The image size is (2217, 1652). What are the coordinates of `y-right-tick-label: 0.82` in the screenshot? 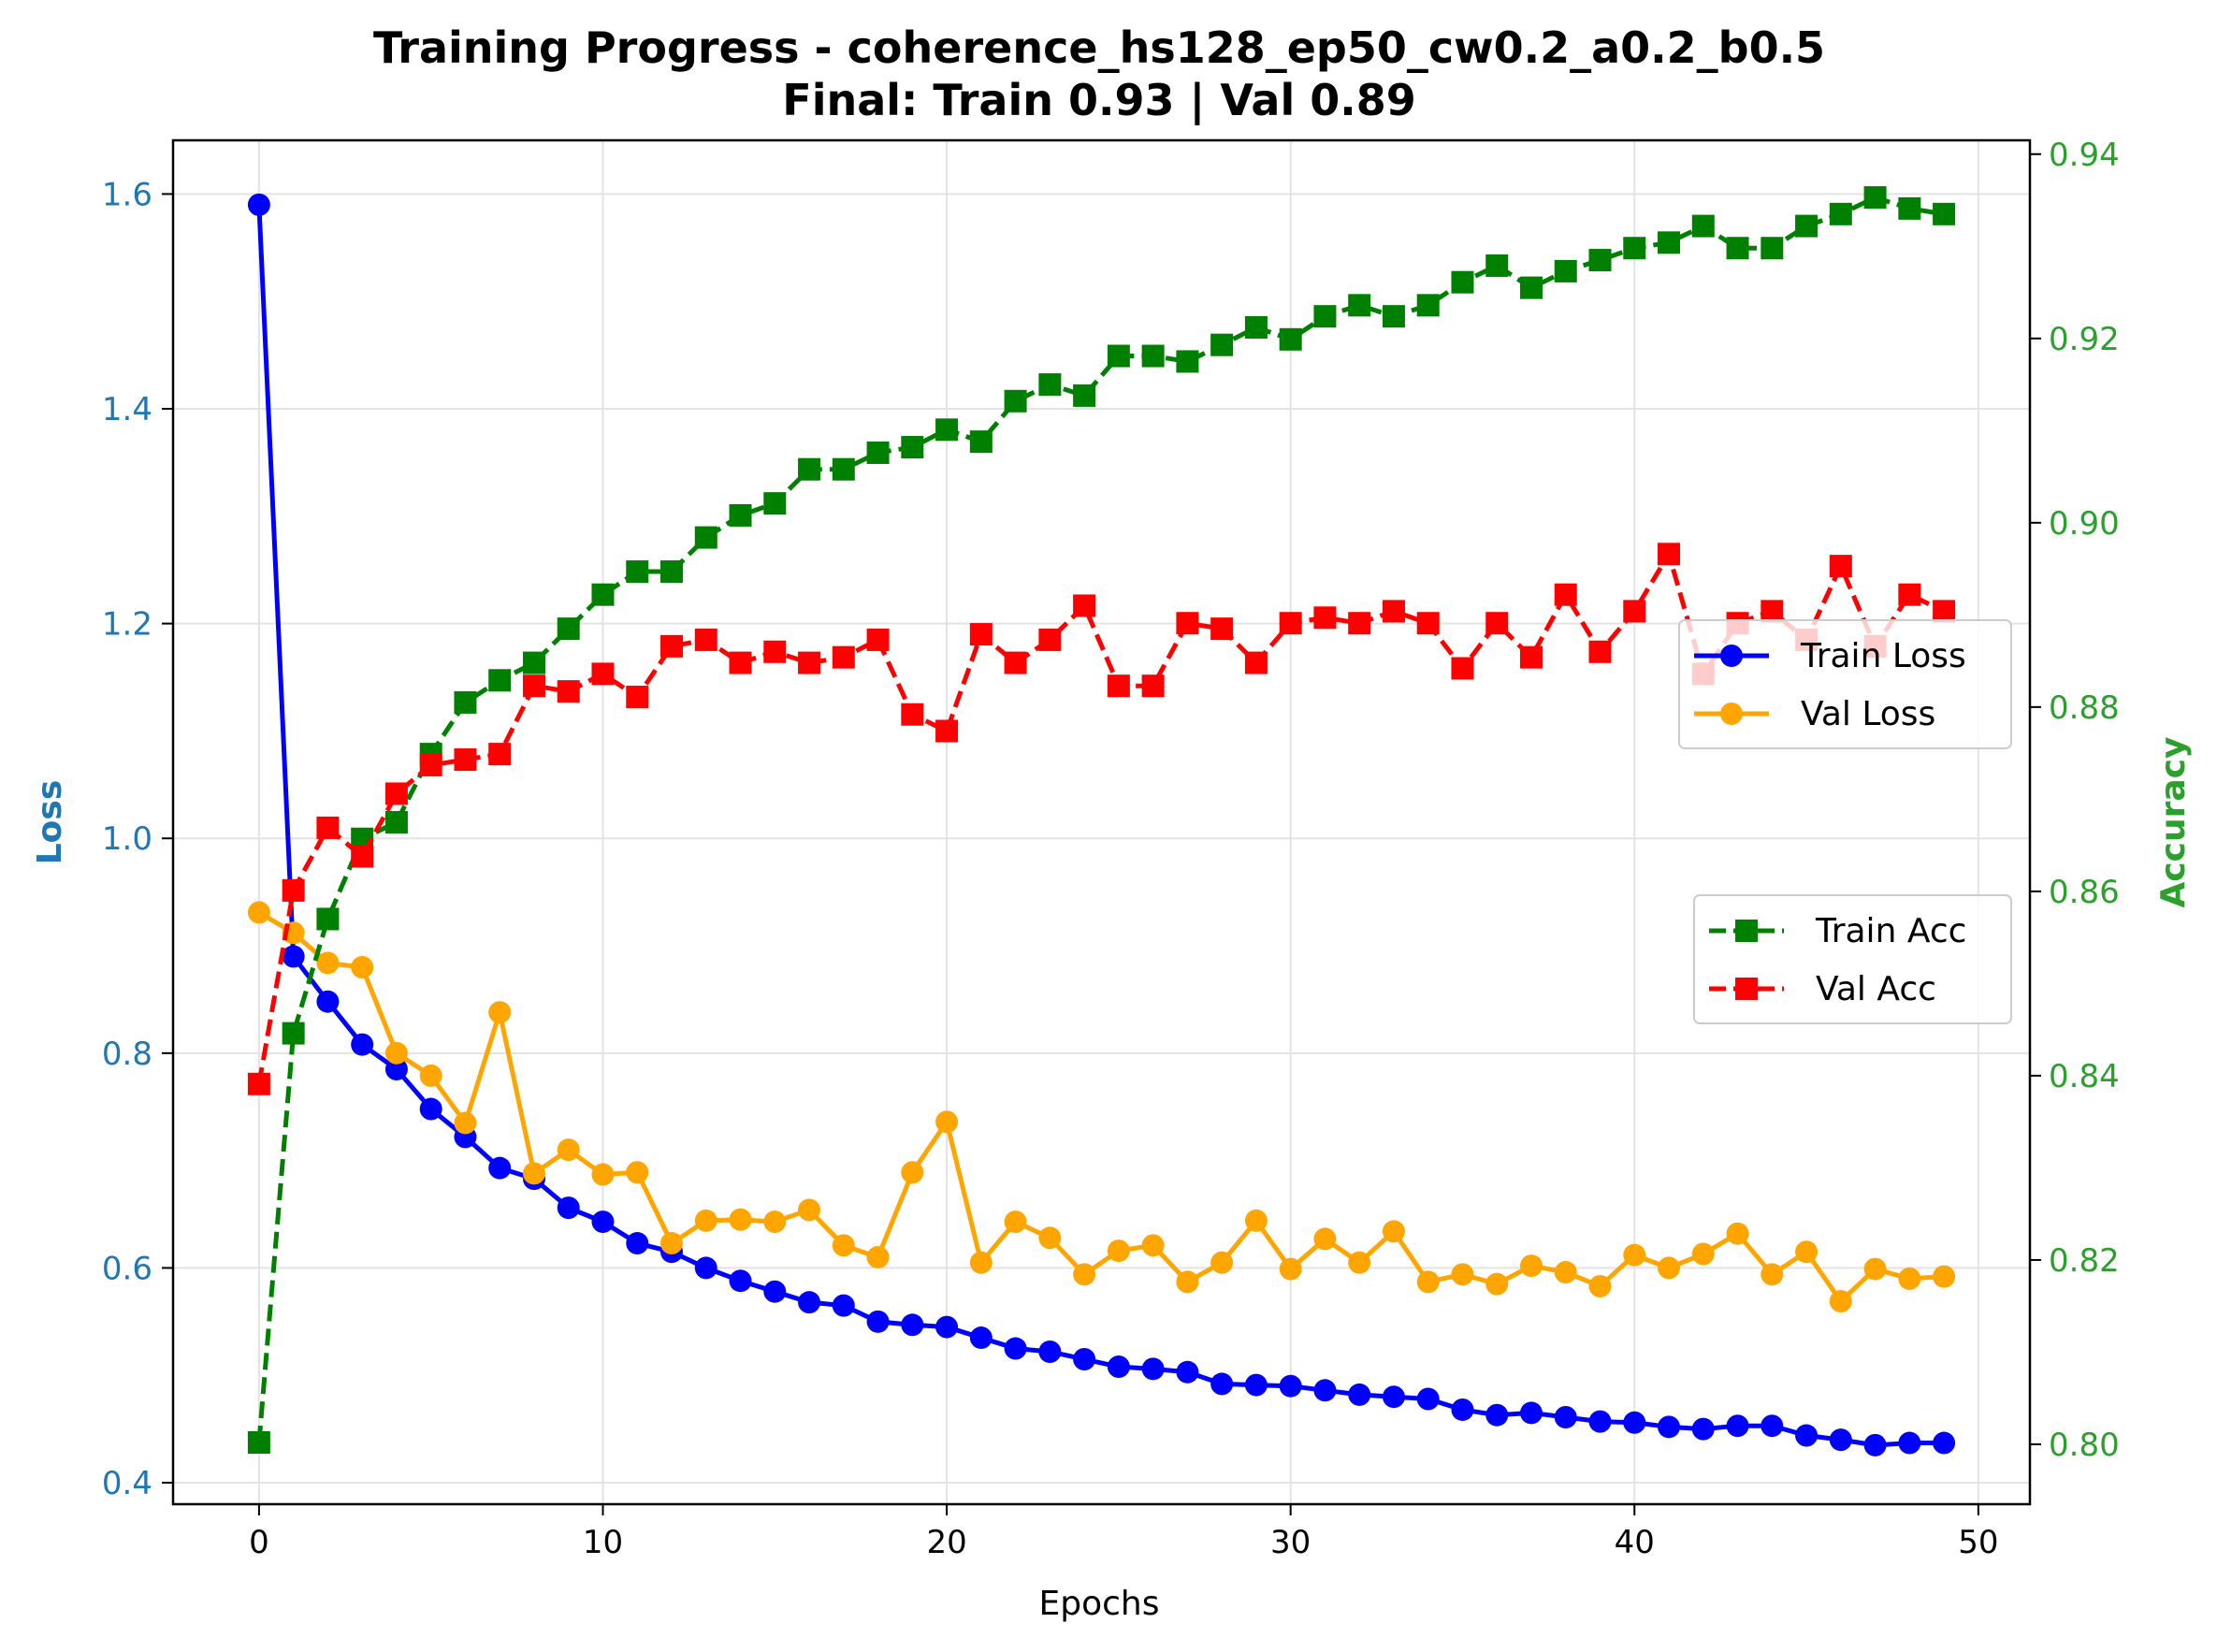 It's located at (2084, 1261).